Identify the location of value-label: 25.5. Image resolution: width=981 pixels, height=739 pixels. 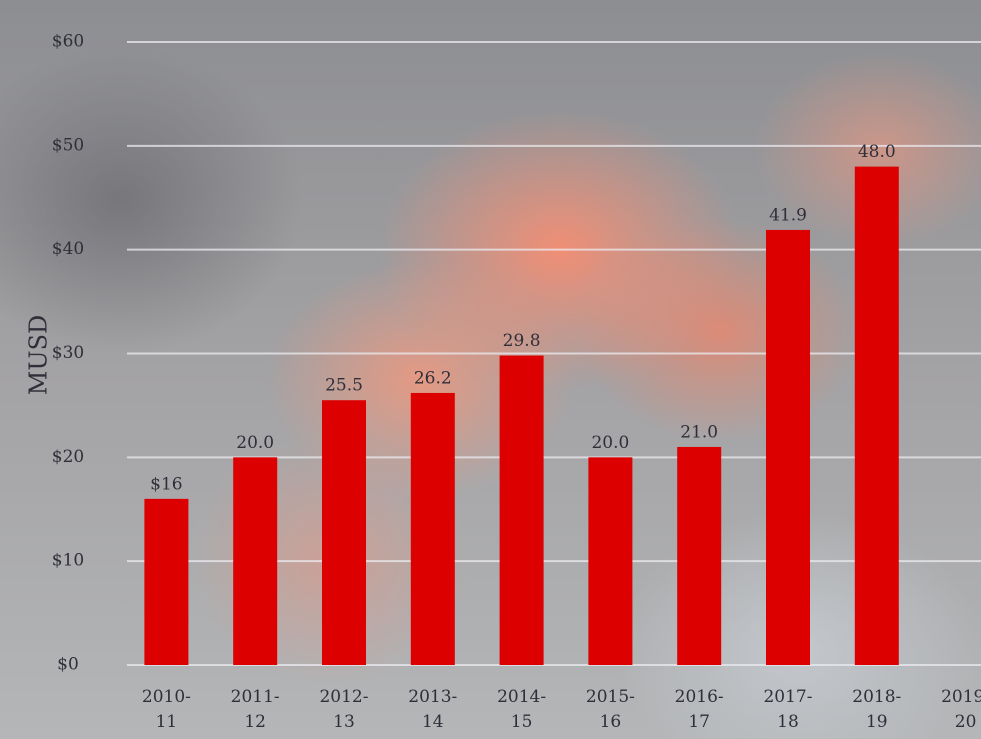
(344, 386).